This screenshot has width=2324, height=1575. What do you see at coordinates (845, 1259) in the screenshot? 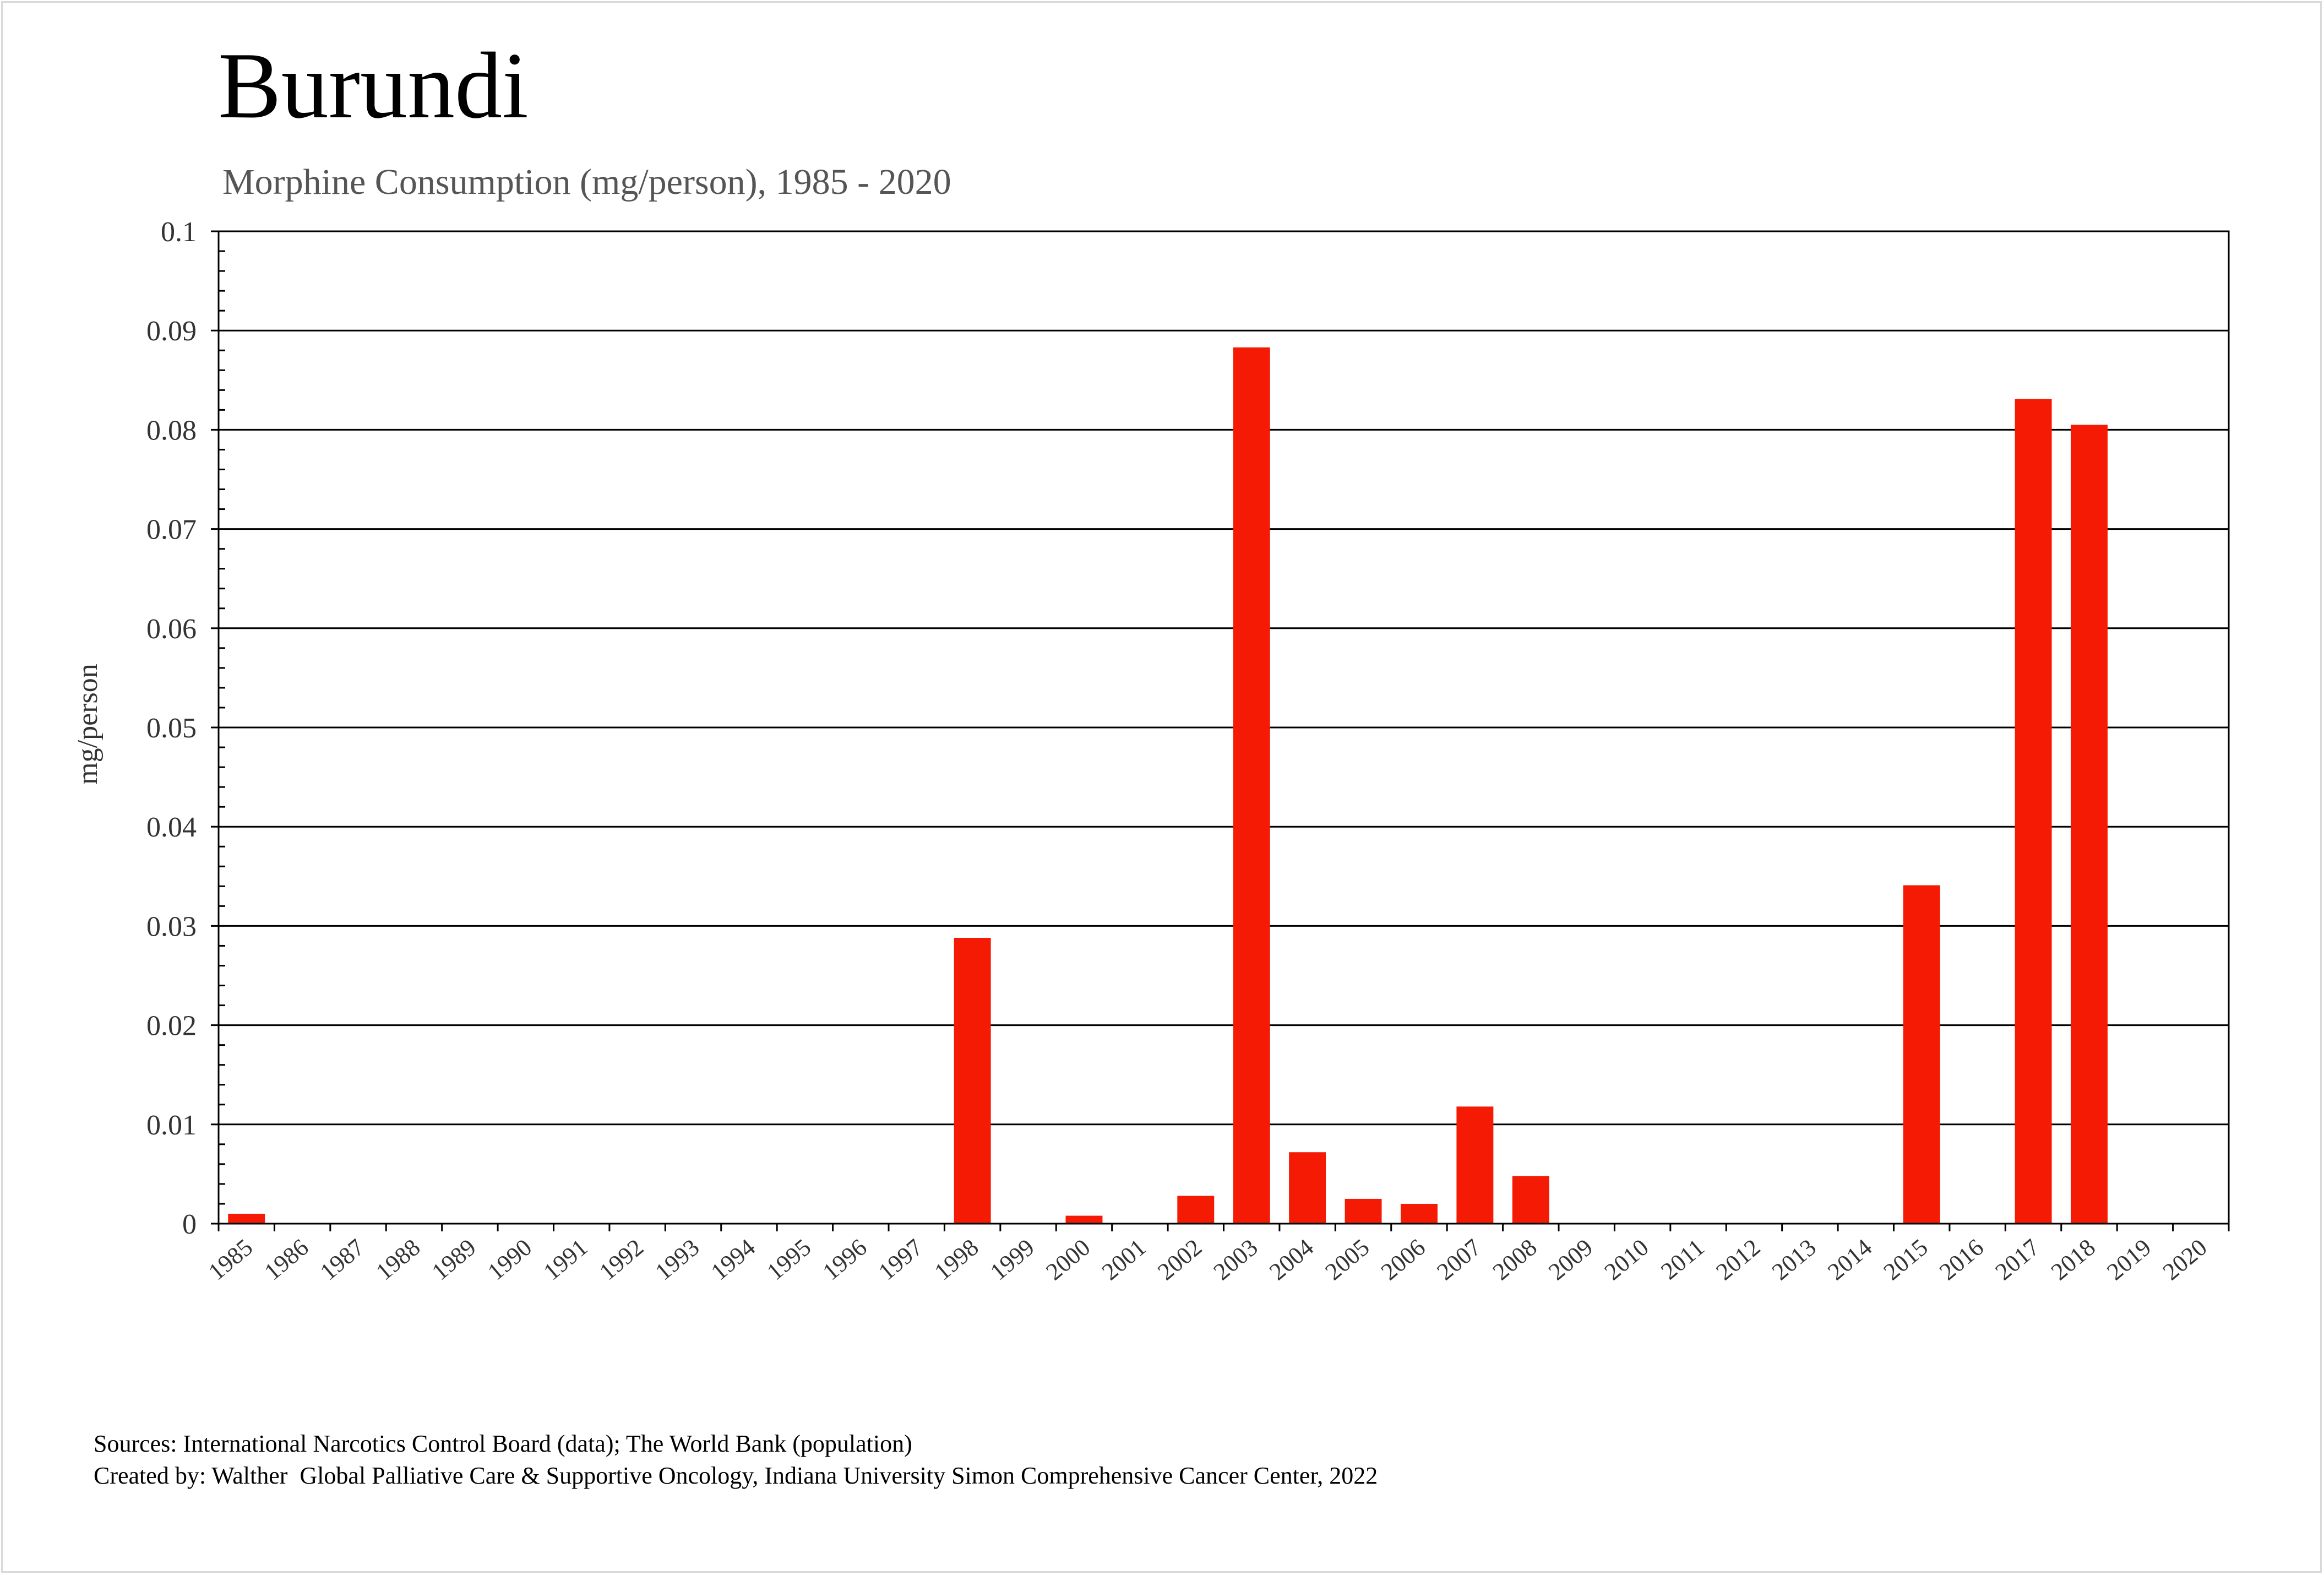
I see `x-tick-label: 1996` at bounding box center [845, 1259].